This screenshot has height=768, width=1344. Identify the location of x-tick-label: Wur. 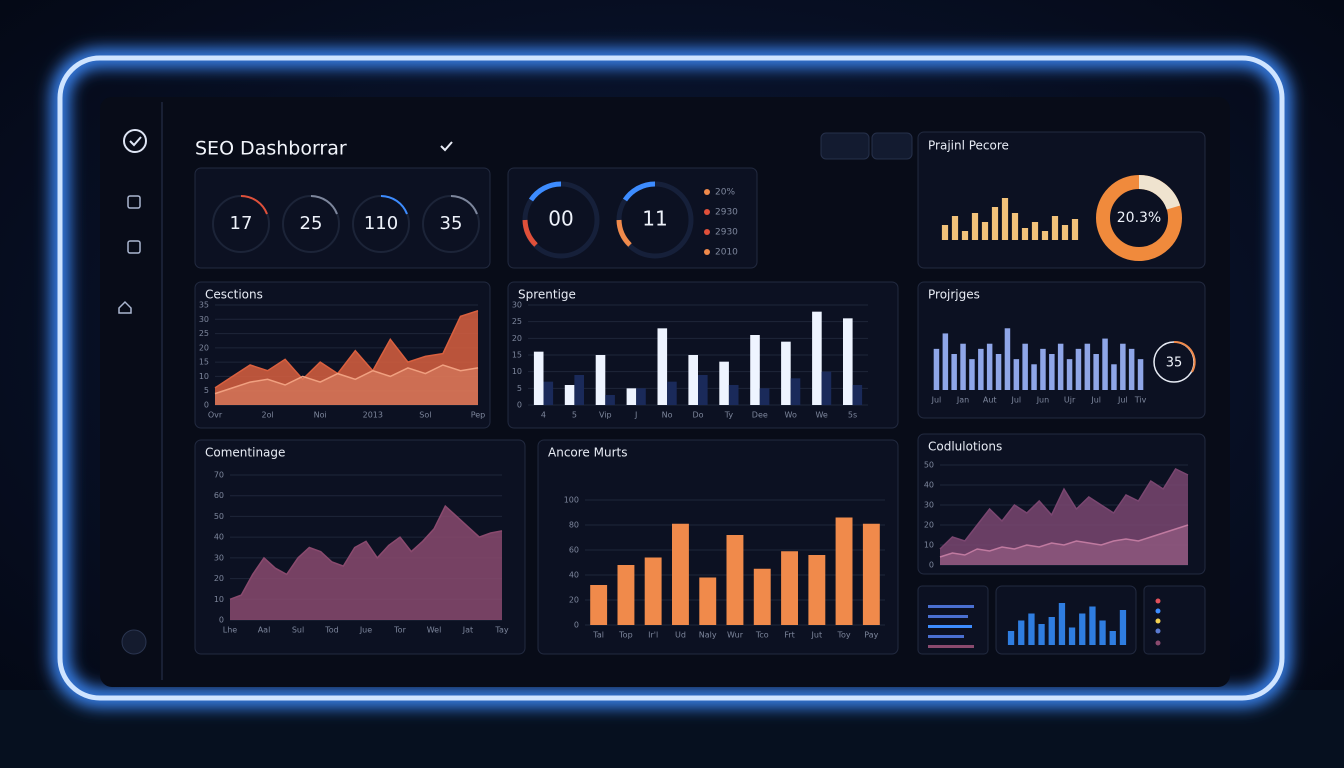
(735, 635).